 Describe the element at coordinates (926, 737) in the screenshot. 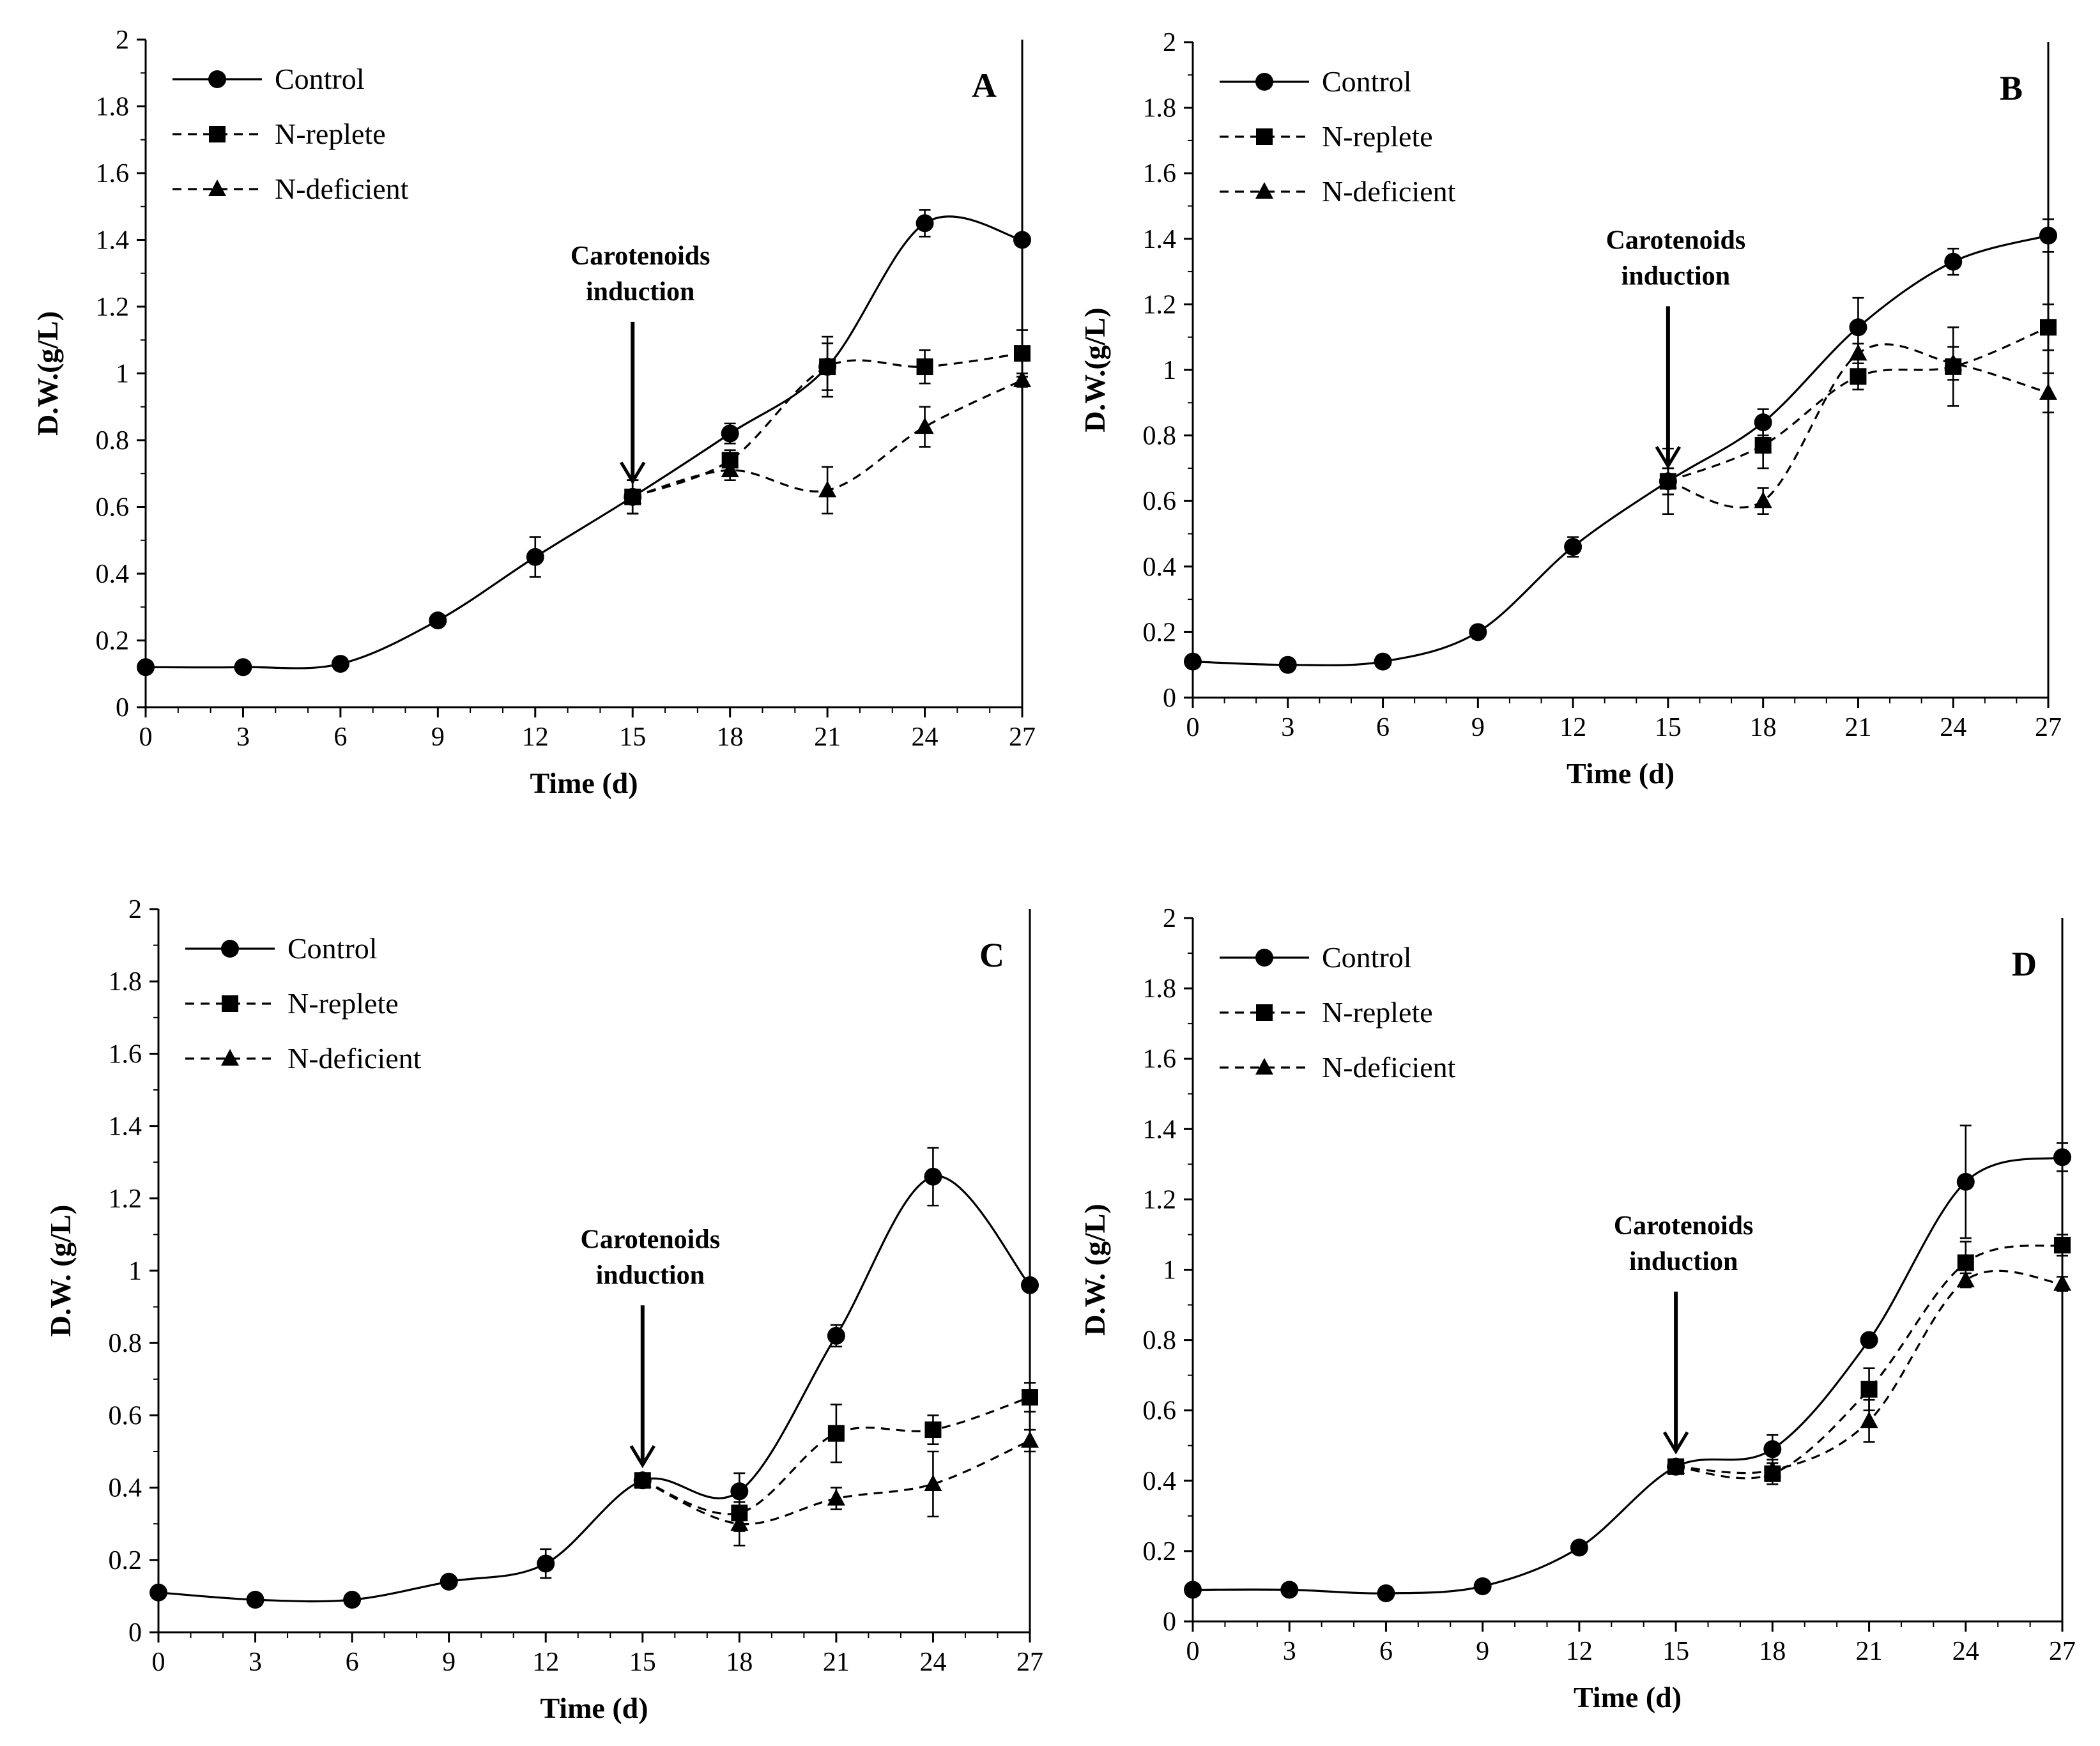

I see `x-tick-label: 24` at that location.